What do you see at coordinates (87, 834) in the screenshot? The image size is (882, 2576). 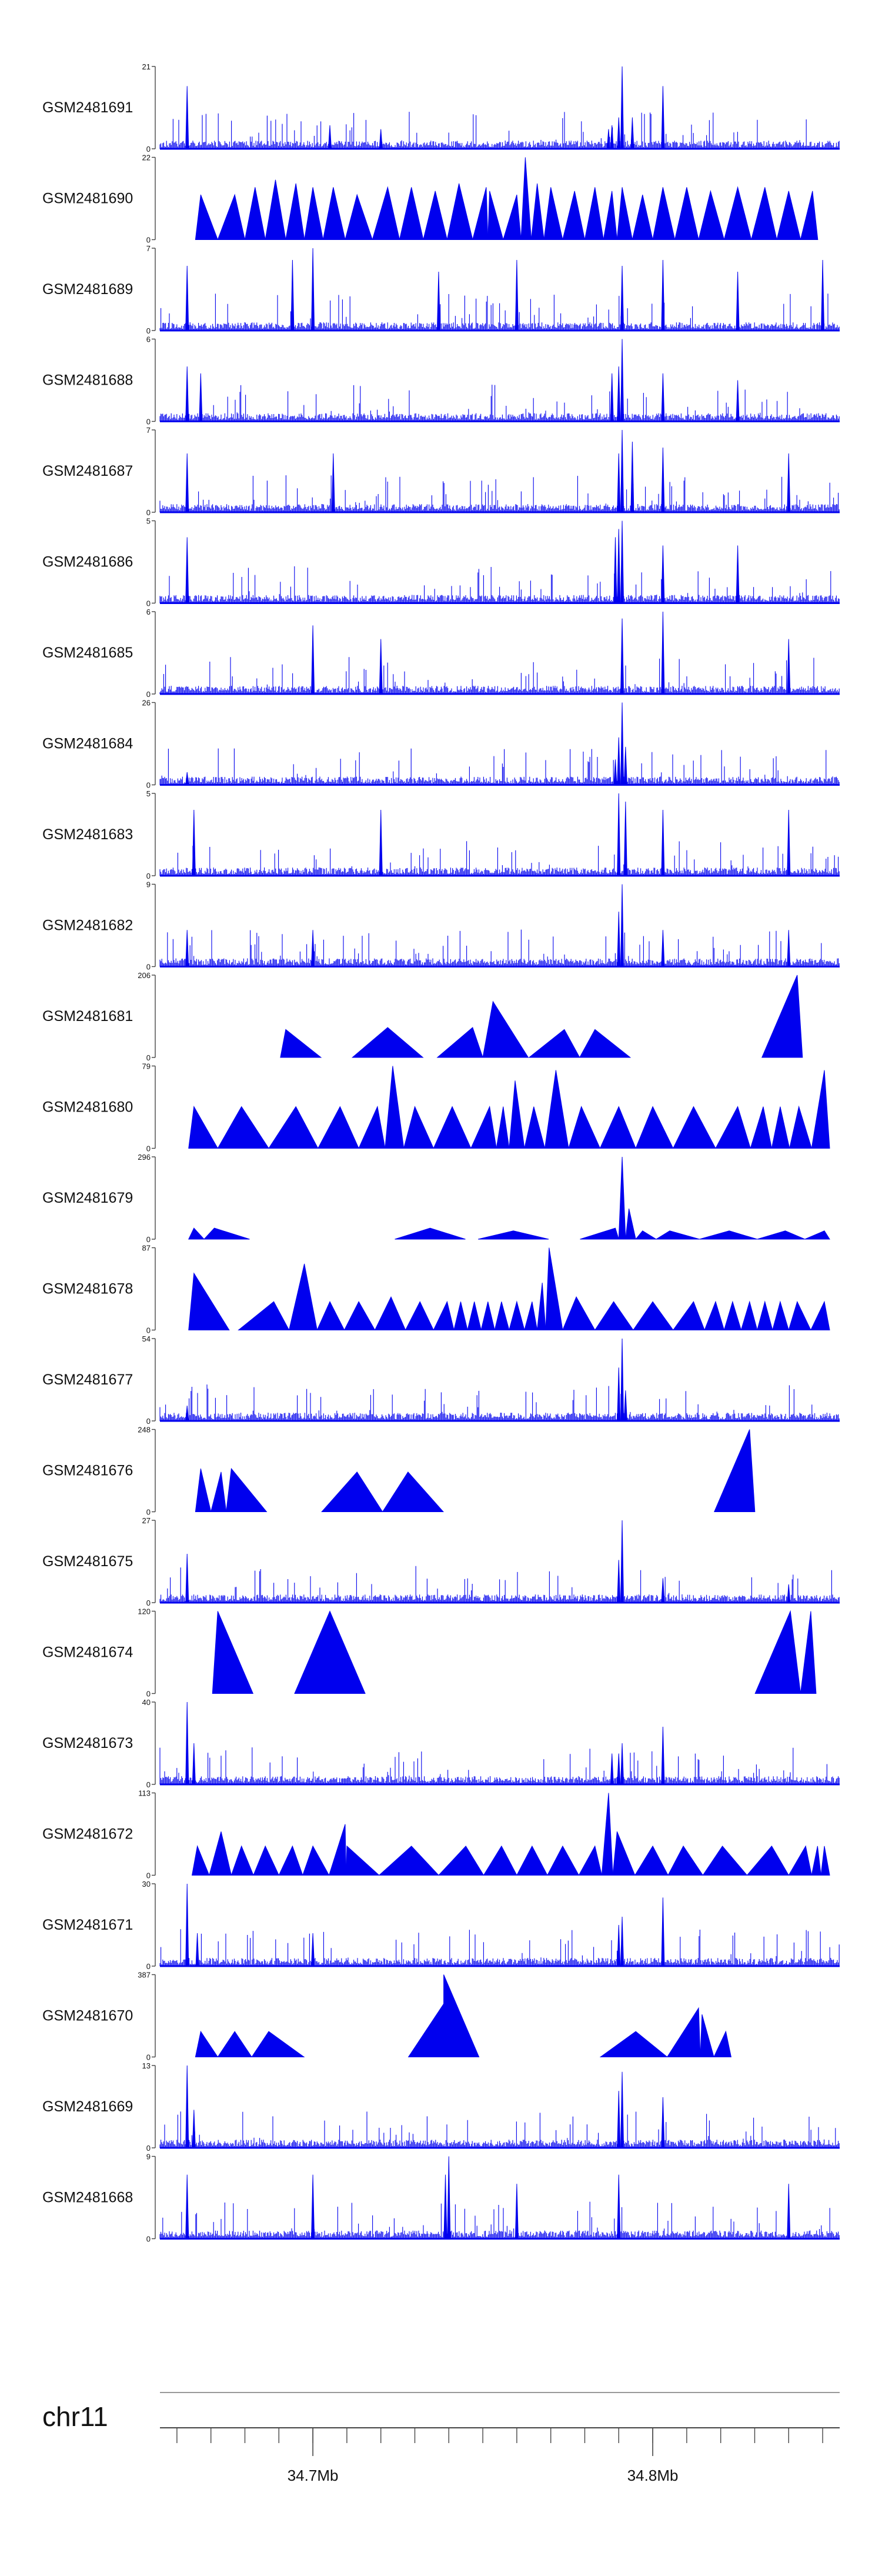 I see `track-label: GSM2481683` at bounding box center [87, 834].